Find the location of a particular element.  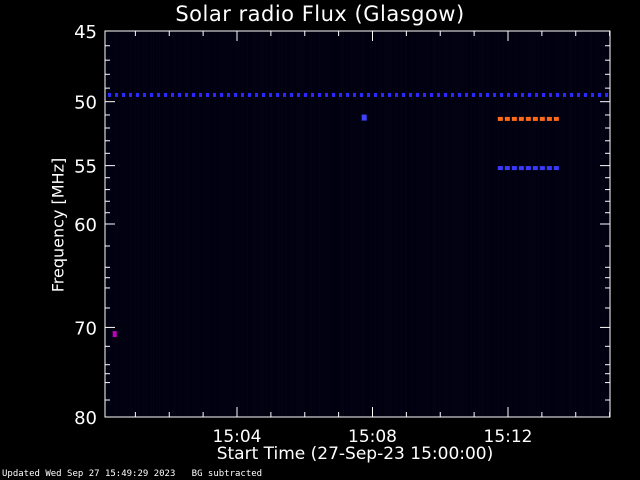

x-tick-label: 15:12 is located at coordinates (508, 437).